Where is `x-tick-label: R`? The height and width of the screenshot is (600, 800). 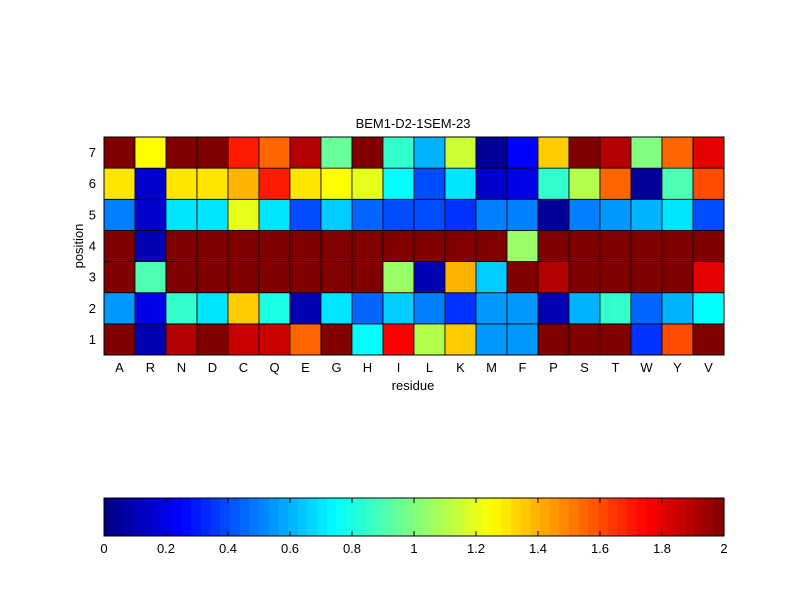
x-tick-label: R is located at coordinates (150, 367).